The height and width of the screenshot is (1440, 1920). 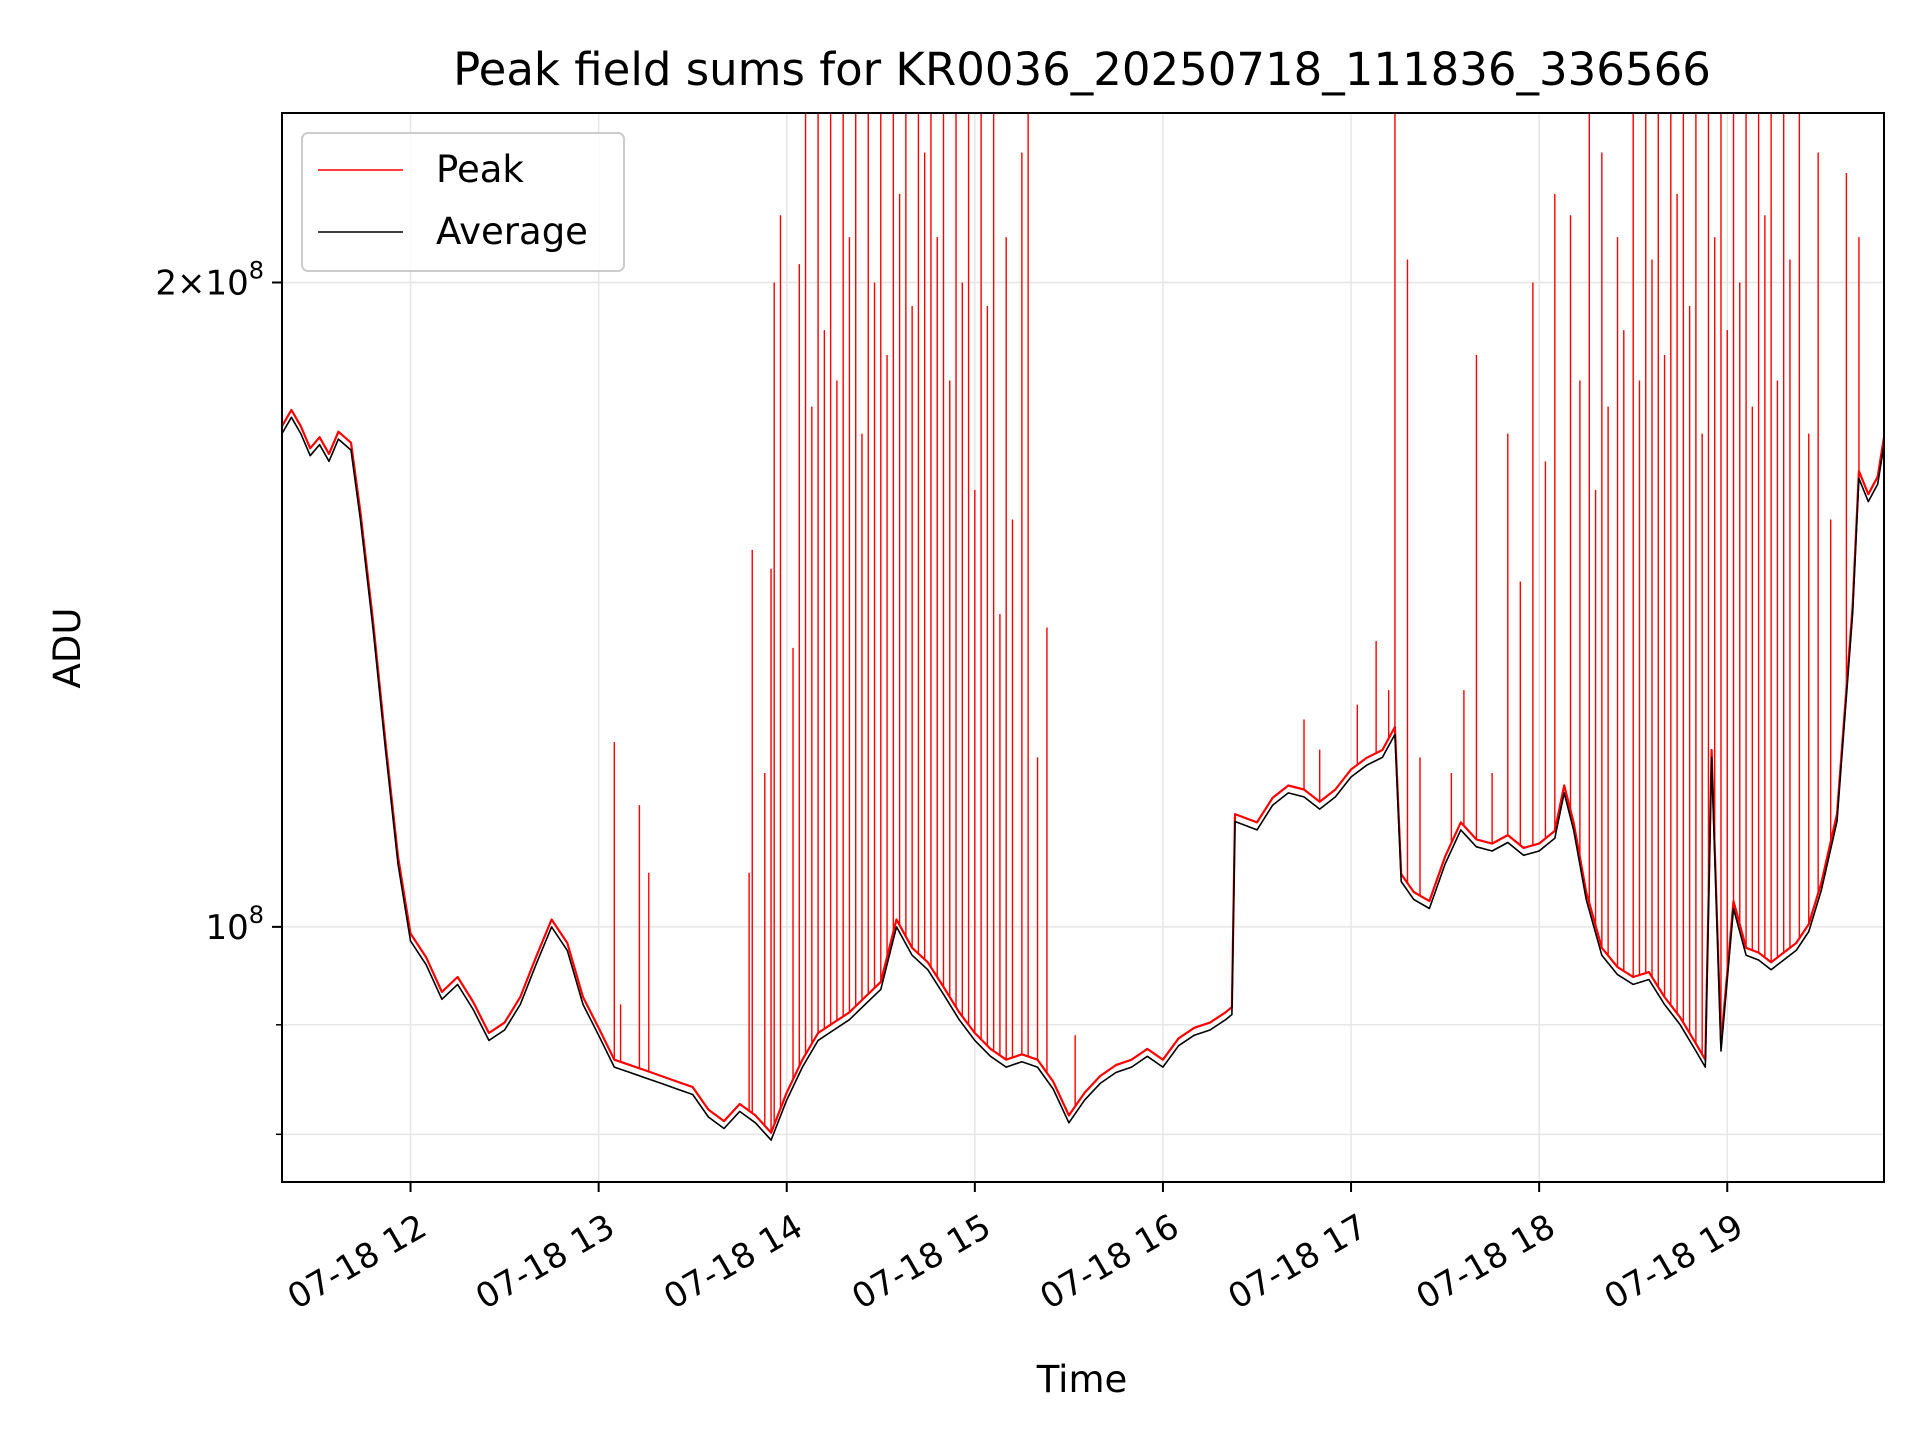 What do you see at coordinates (512, 231) in the screenshot?
I see `legend-label-average: Average` at bounding box center [512, 231].